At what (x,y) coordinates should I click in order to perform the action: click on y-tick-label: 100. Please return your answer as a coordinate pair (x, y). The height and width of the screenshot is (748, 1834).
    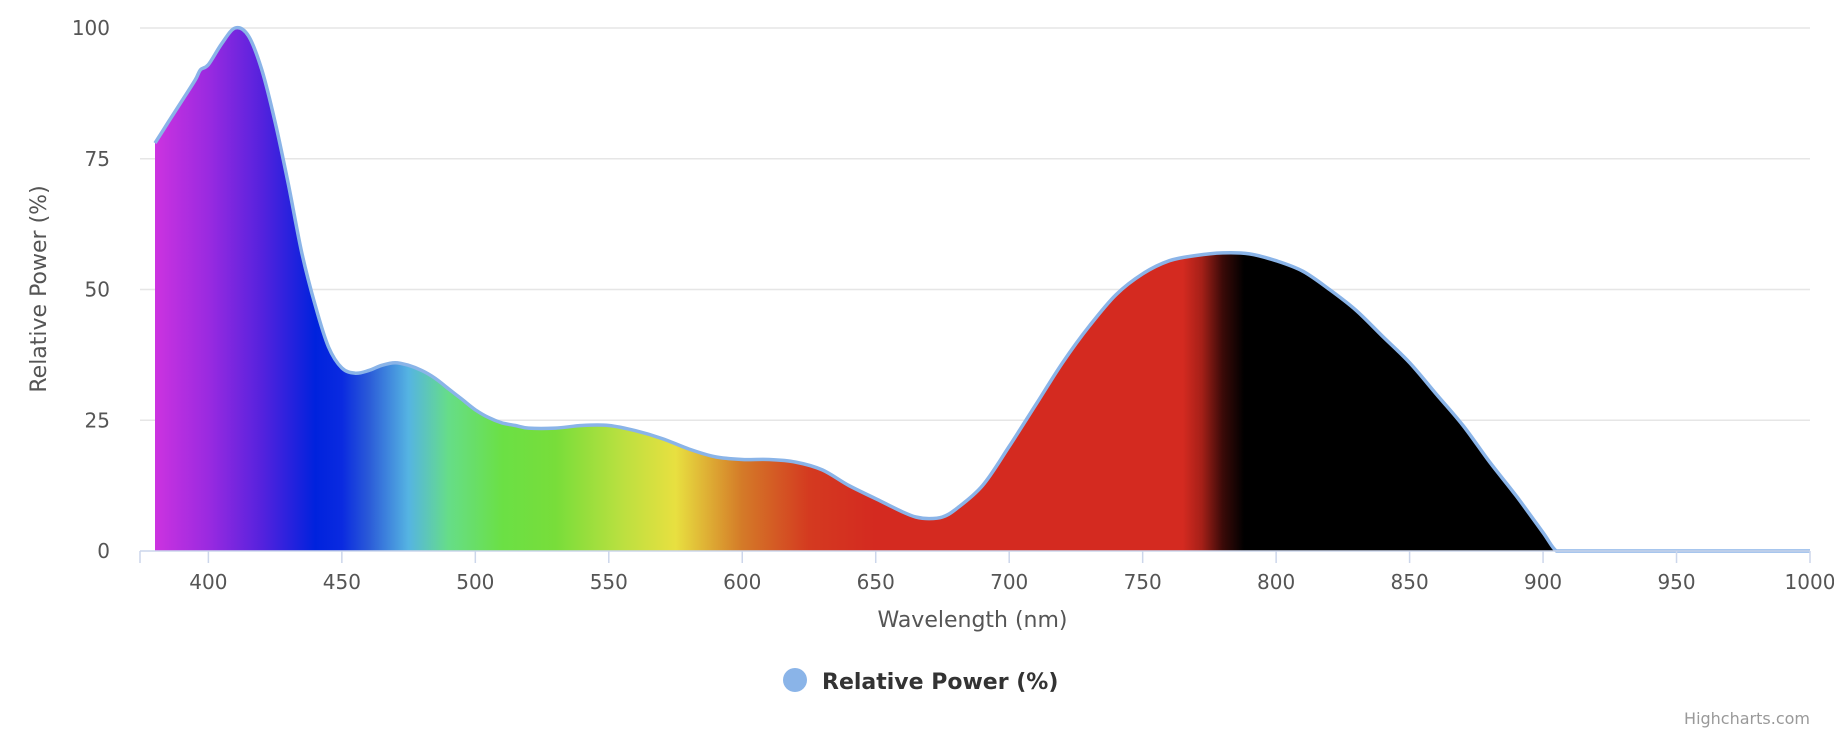
    Looking at the image, I should click on (91, 28).